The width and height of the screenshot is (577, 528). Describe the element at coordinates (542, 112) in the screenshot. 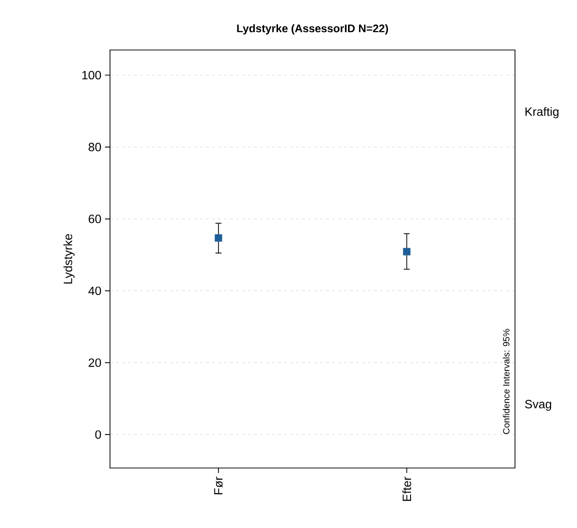

I see `text: Kraftig` at that location.